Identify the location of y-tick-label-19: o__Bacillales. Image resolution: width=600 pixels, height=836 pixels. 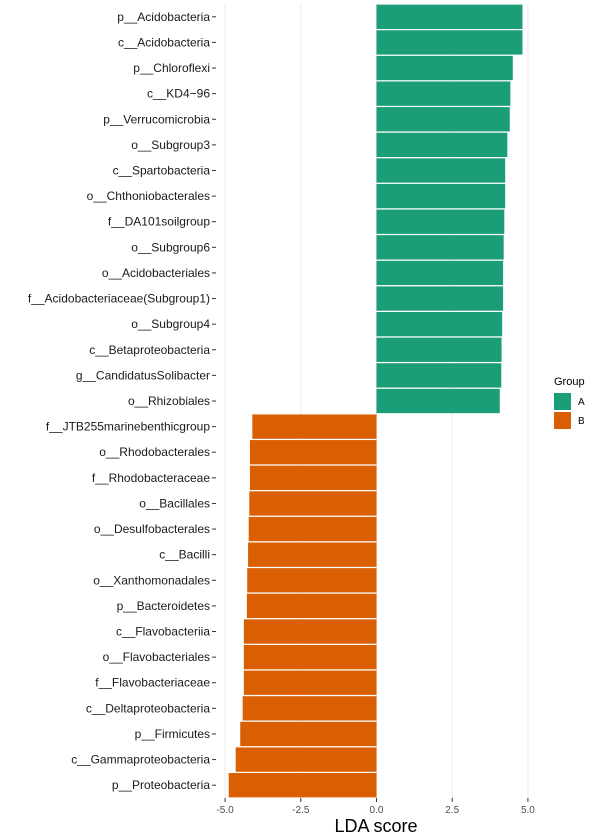
(174, 503).